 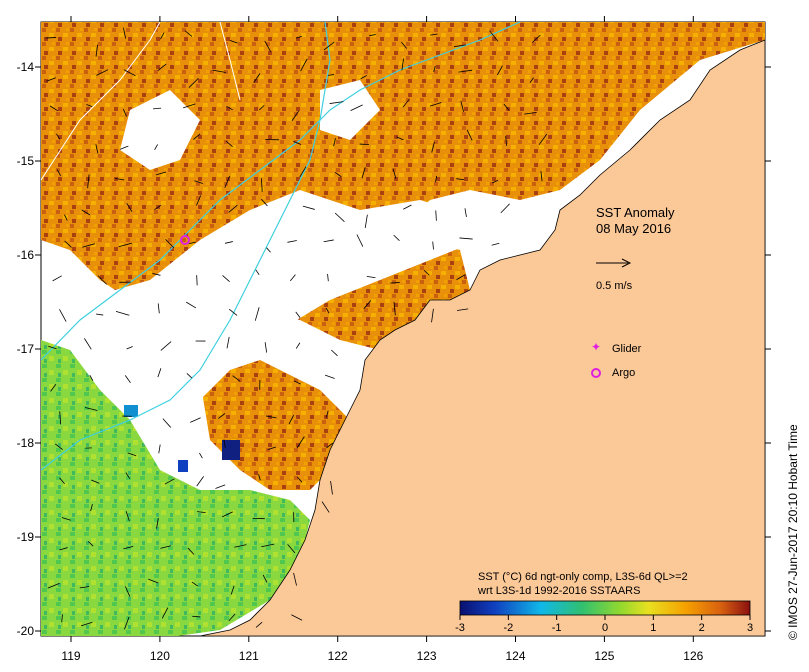 What do you see at coordinates (596, 347) in the screenshot?
I see `glider-marker: ✦` at bounding box center [596, 347].